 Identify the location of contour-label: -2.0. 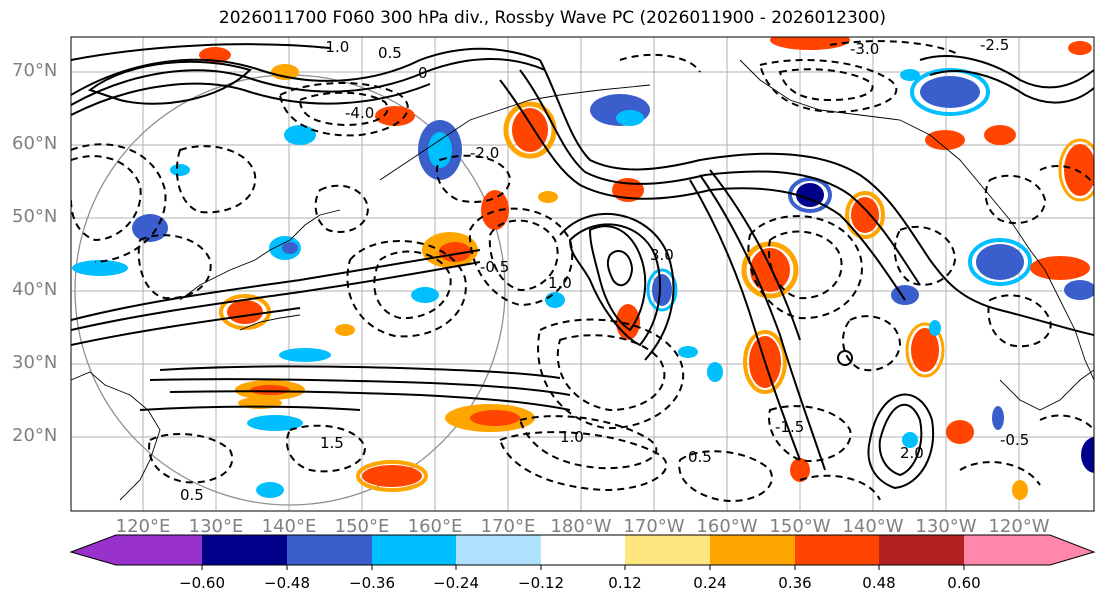
(484, 153).